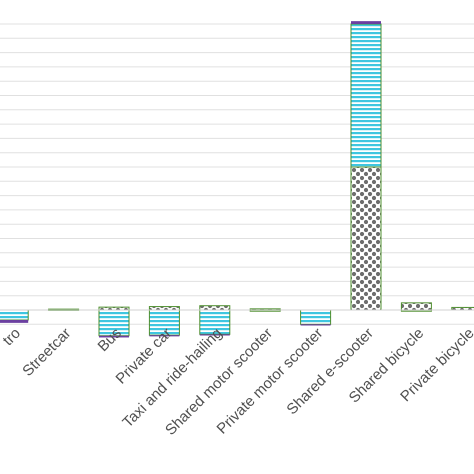  I want to click on tick-label-0: tro, so click(12, 337).